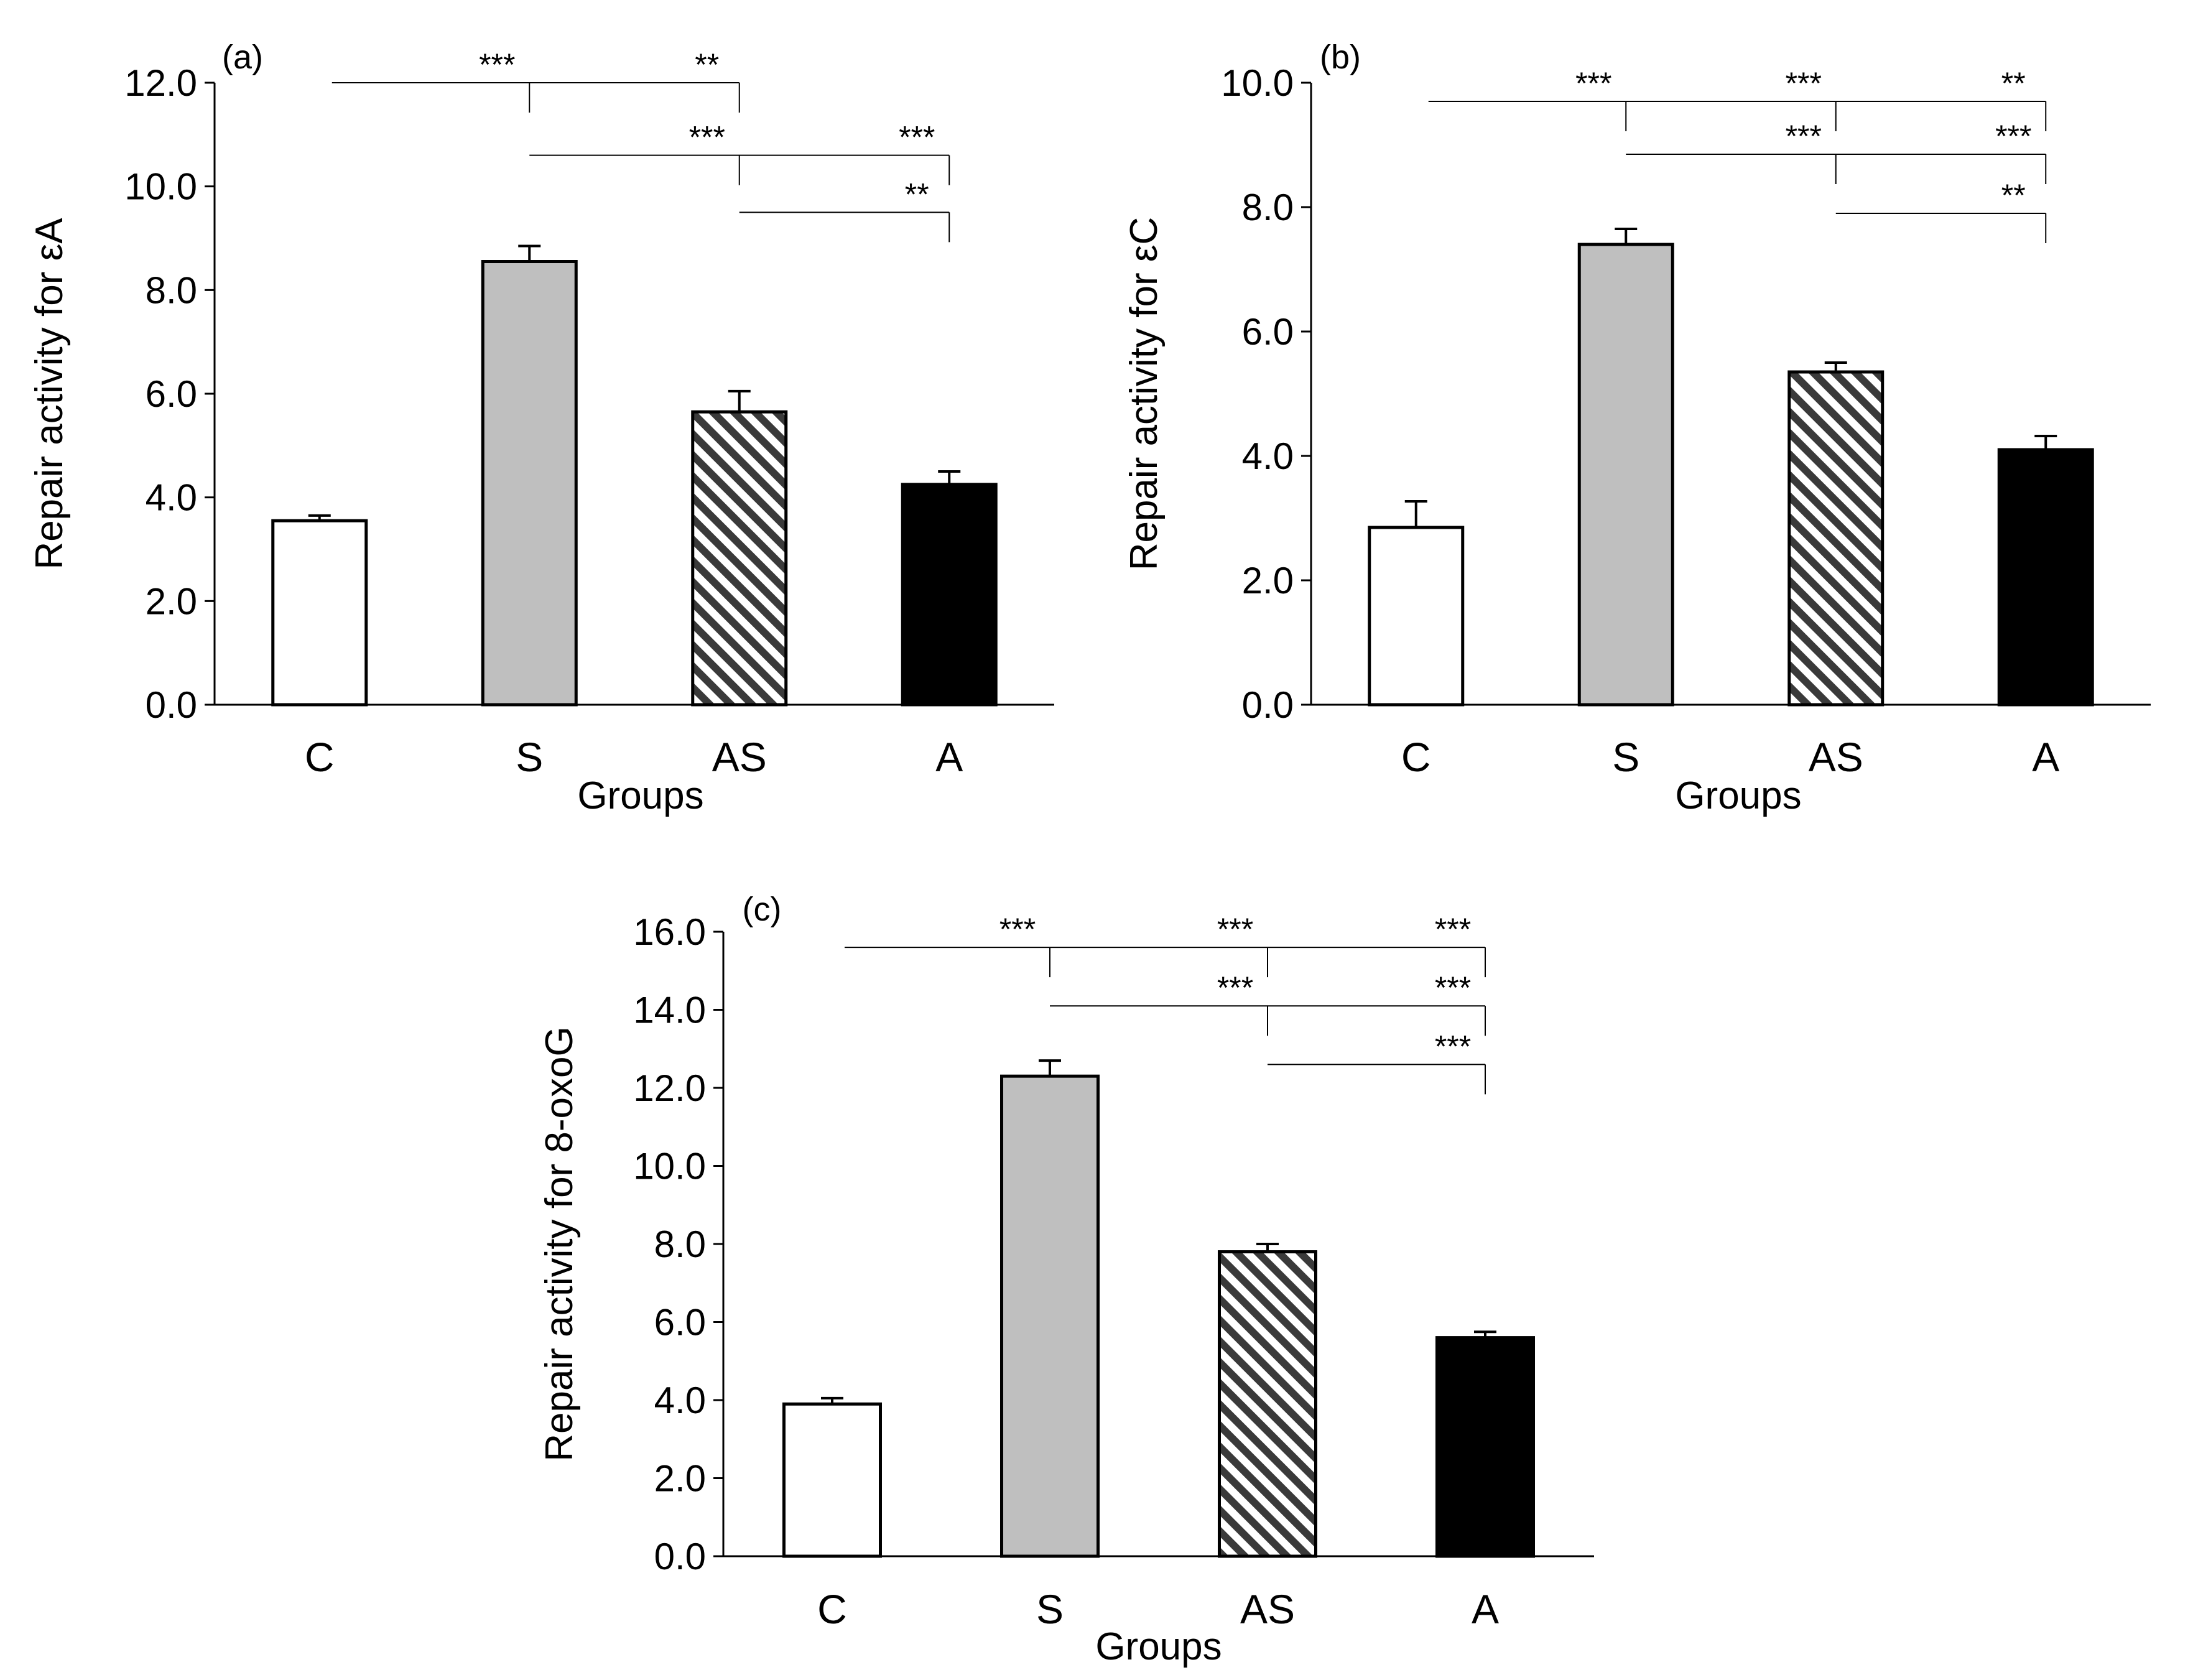 The height and width of the screenshot is (1680, 2193). I want to click on y-tick-label: 14.0, so click(669, 1011).